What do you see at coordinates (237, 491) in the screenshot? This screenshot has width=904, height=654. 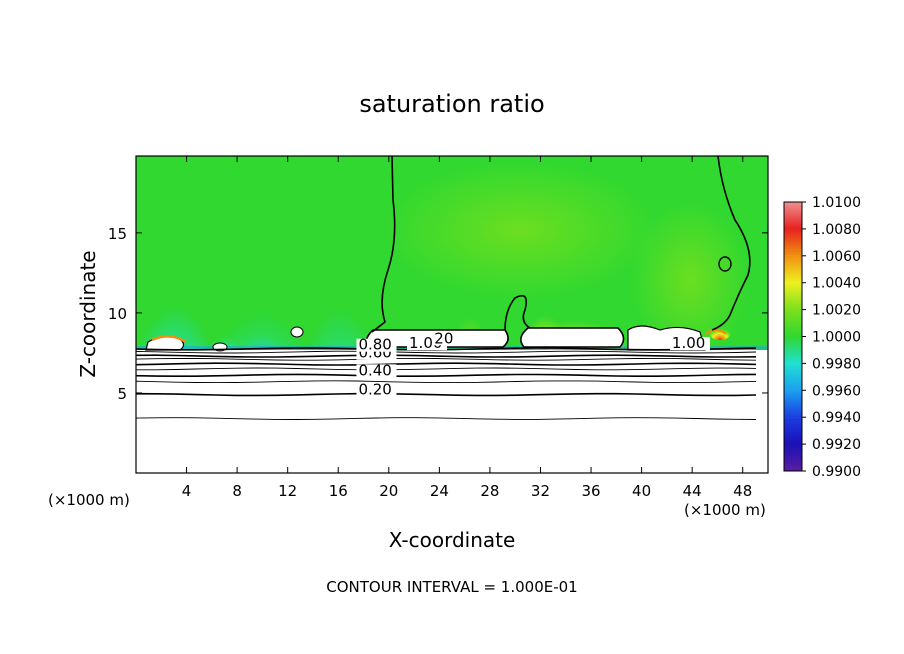 I see `x-tick-label: 8` at bounding box center [237, 491].